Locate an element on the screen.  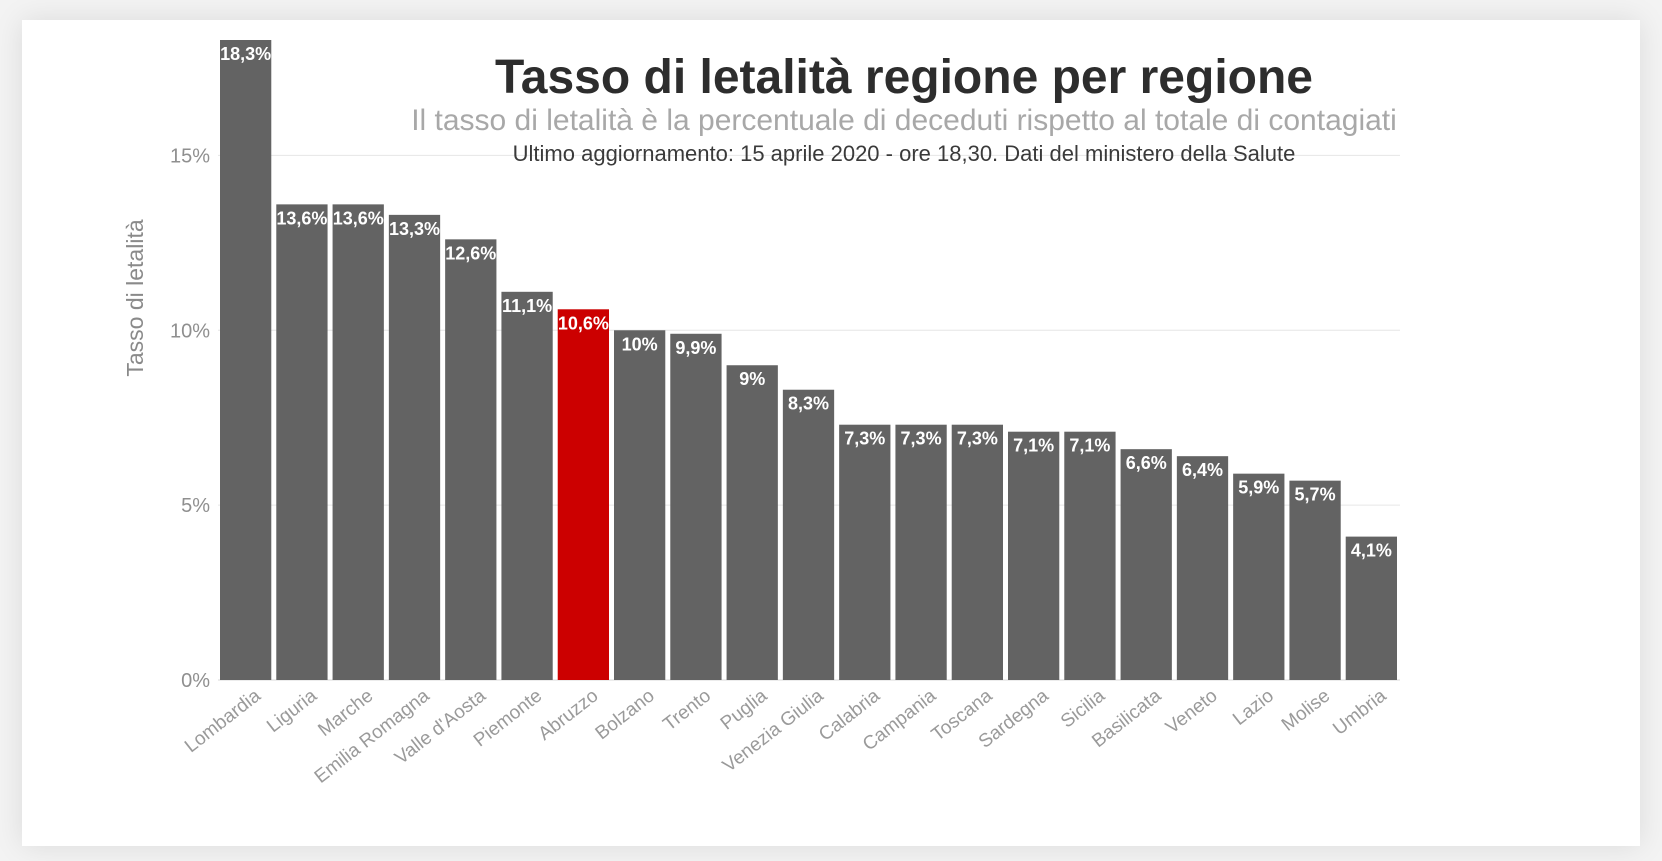
x-tick-label: Umbria is located at coordinates (1360, 712).